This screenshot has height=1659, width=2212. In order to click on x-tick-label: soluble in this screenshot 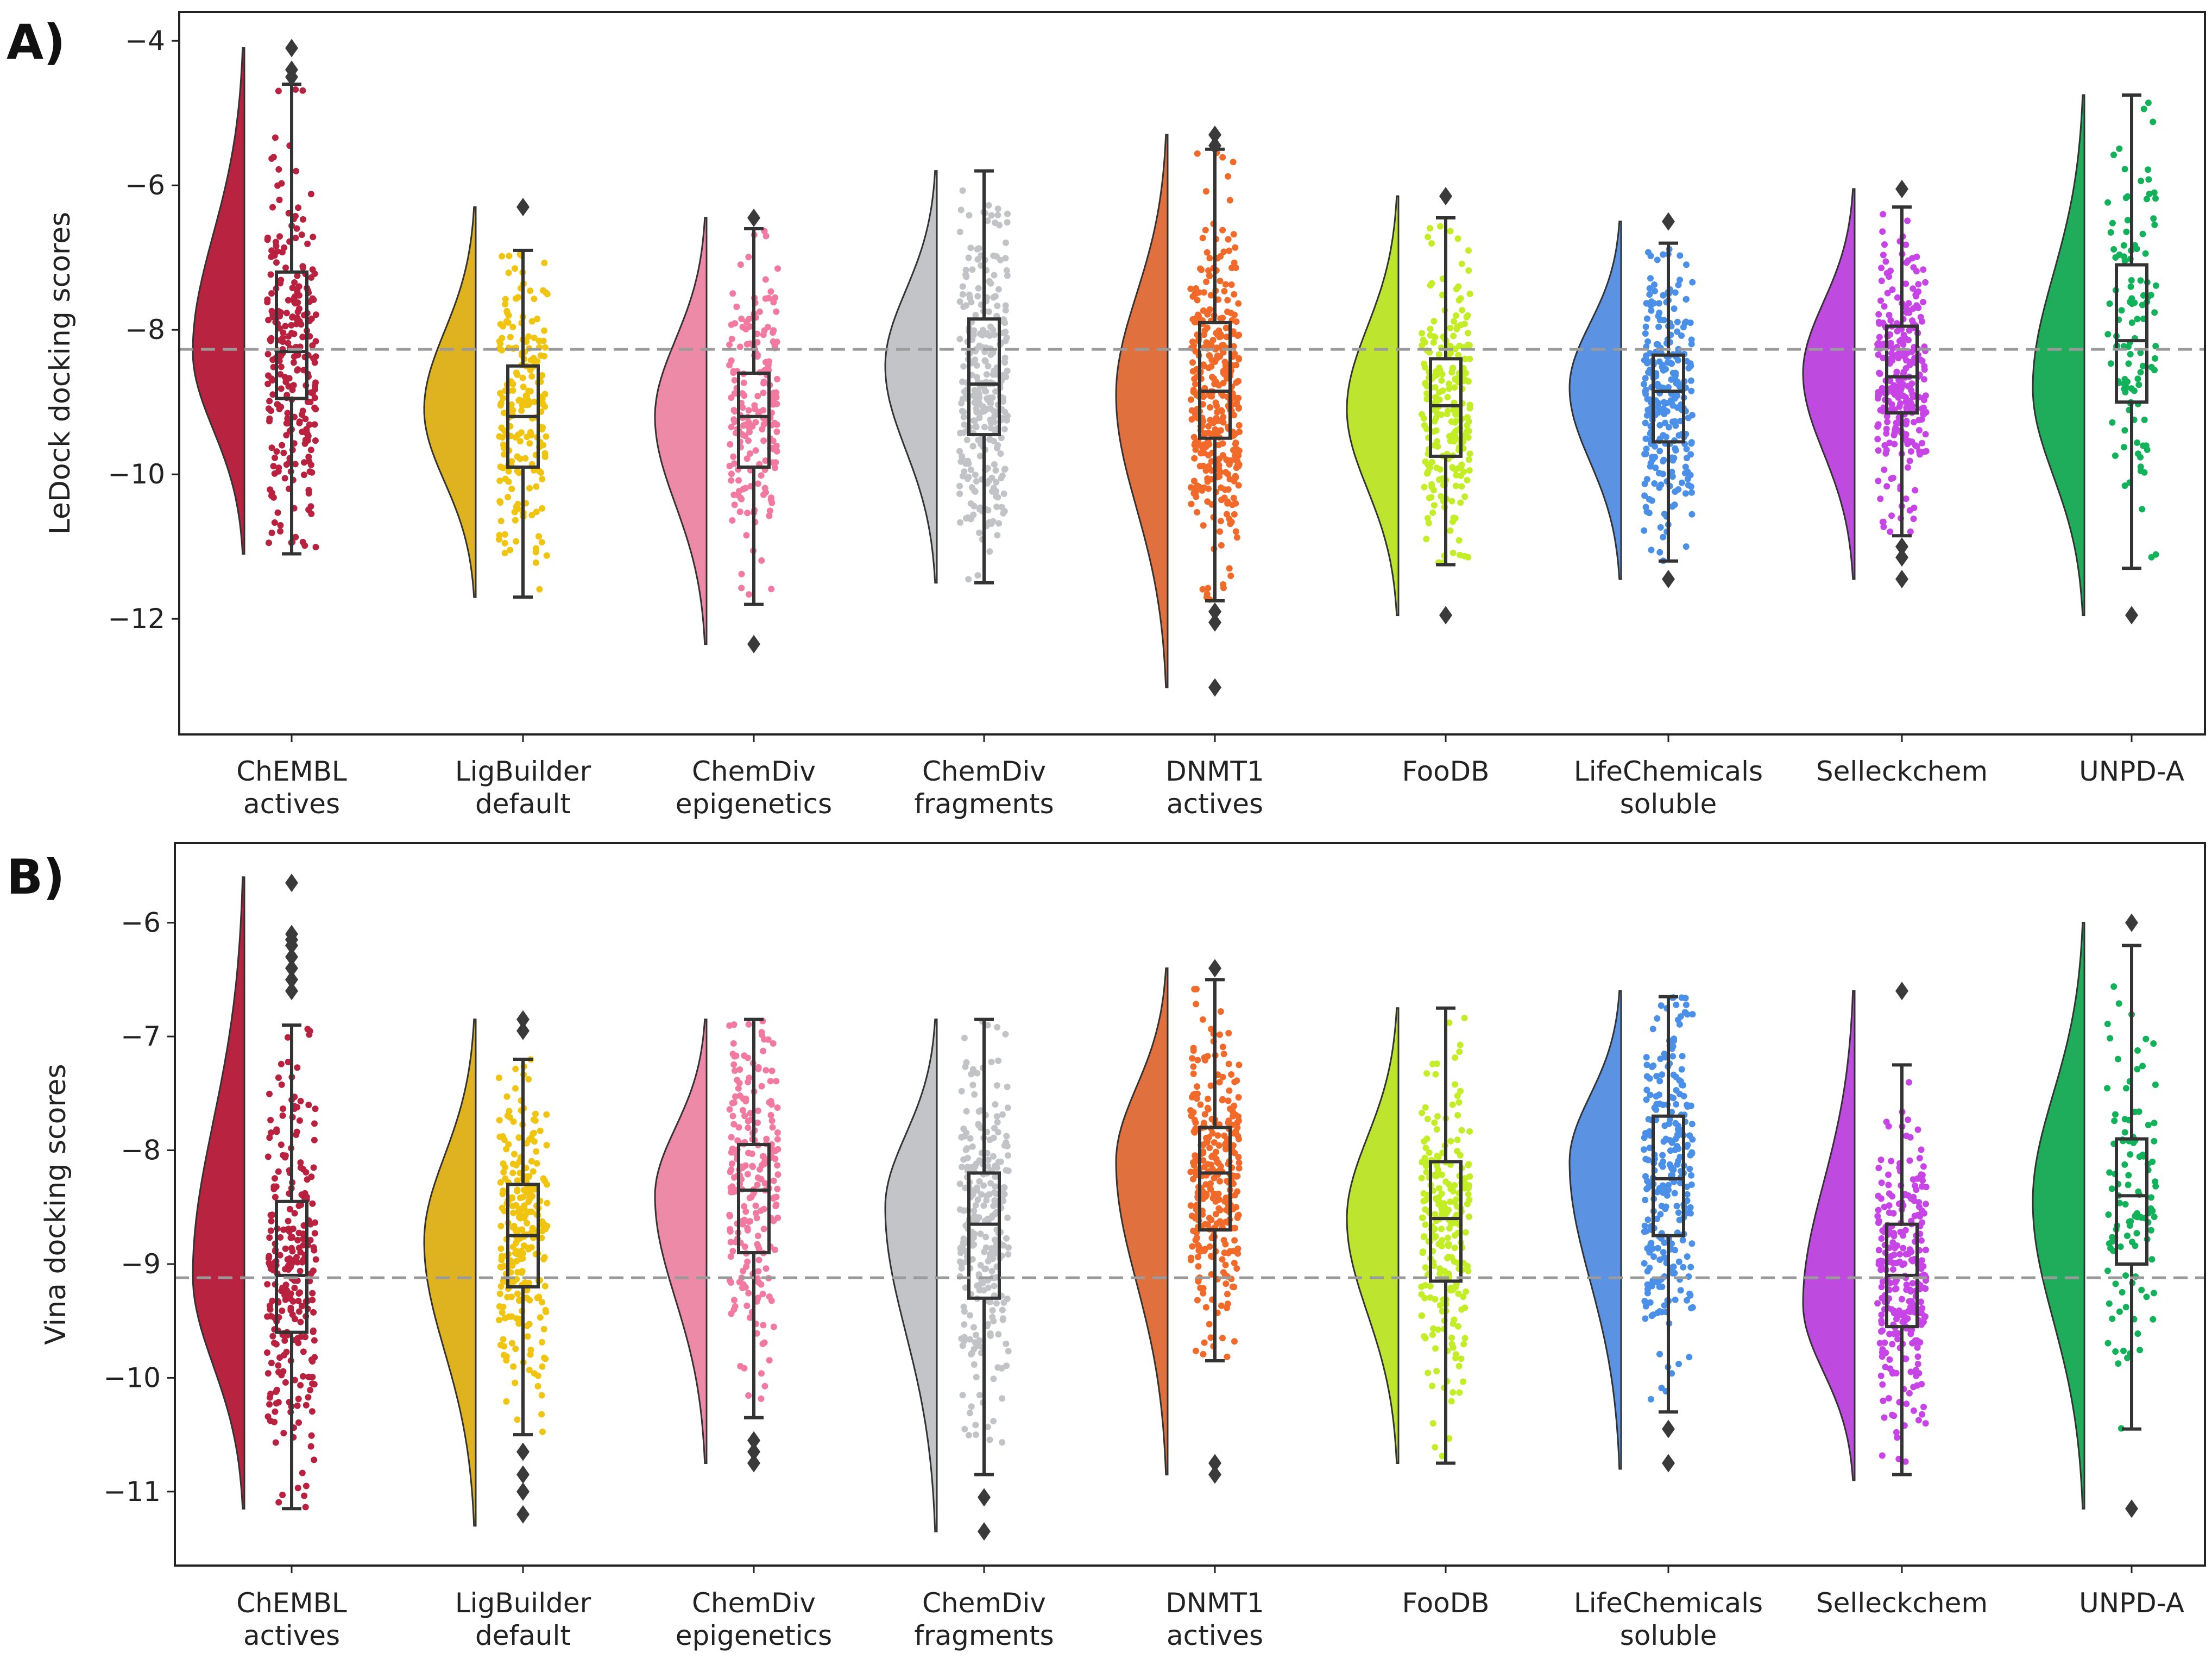, I will do `click(1668, 804)`.